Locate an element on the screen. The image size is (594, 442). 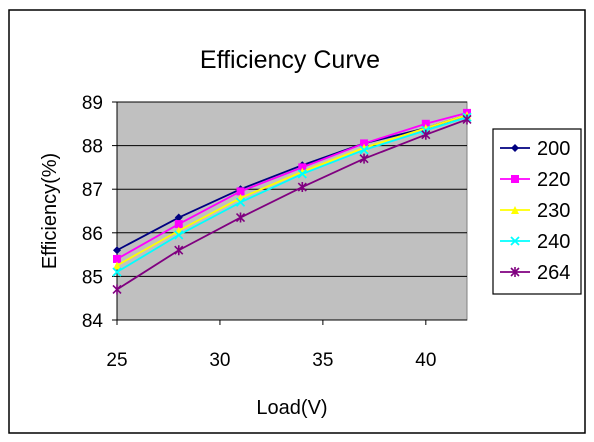
legend-label-200: 200 is located at coordinates (553, 149).